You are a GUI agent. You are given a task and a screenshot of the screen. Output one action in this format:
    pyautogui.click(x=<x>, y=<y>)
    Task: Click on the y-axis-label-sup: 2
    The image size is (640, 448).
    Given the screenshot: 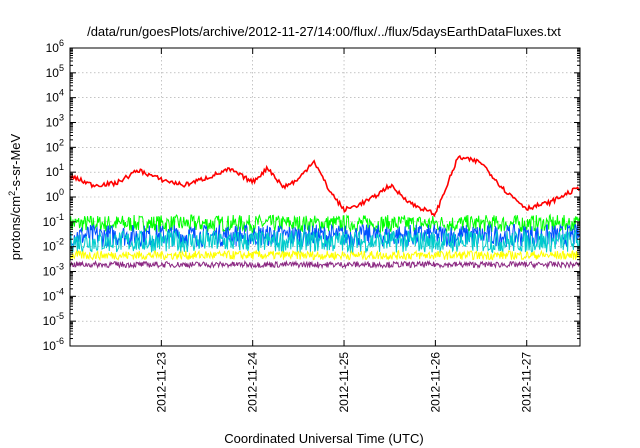 What is the action you would take?
    pyautogui.click(x=12, y=193)
    